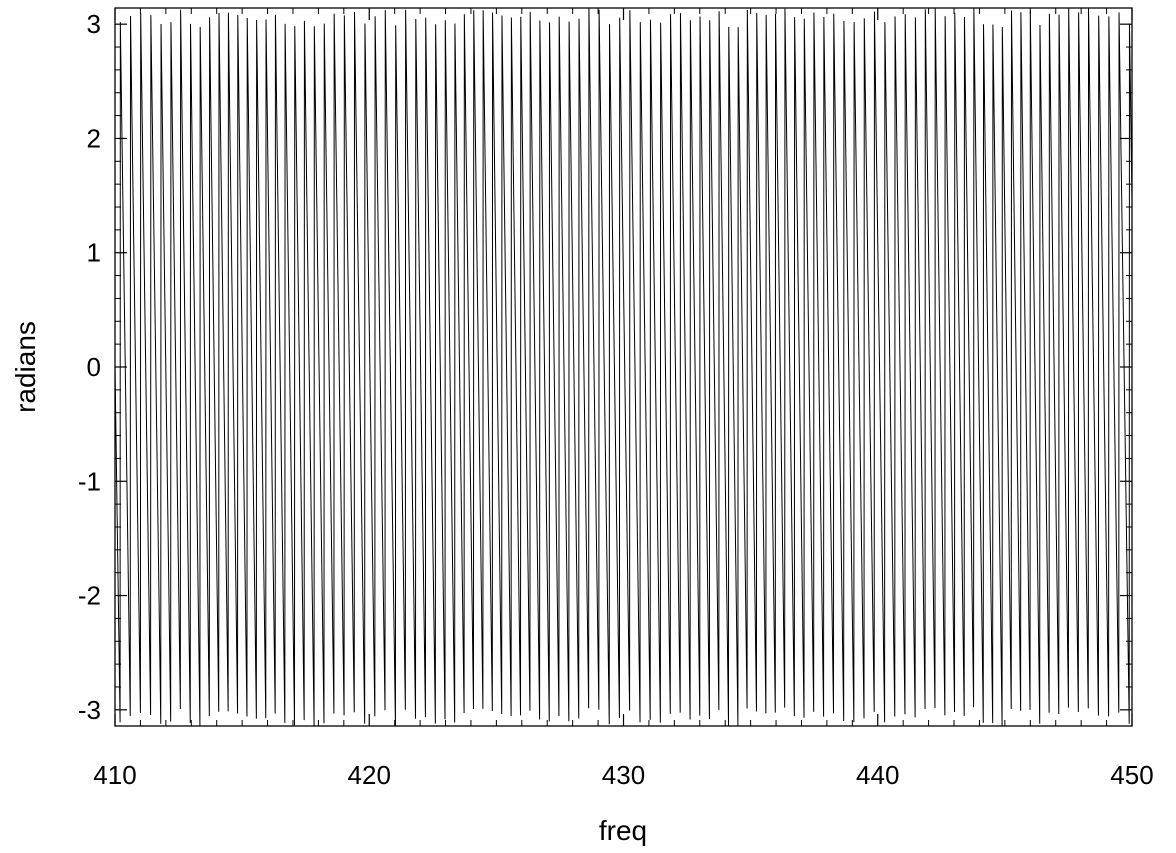  I want to click on y-axis-title: radians, so click(25, 367).